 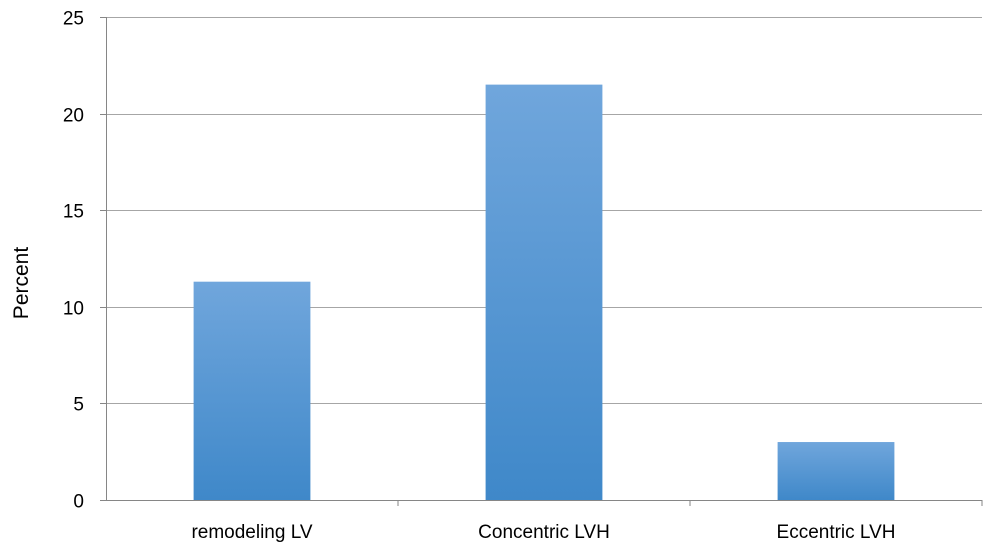 I want to click on x-tick-label: Eccentric LVH, so click(x=836, y=532).